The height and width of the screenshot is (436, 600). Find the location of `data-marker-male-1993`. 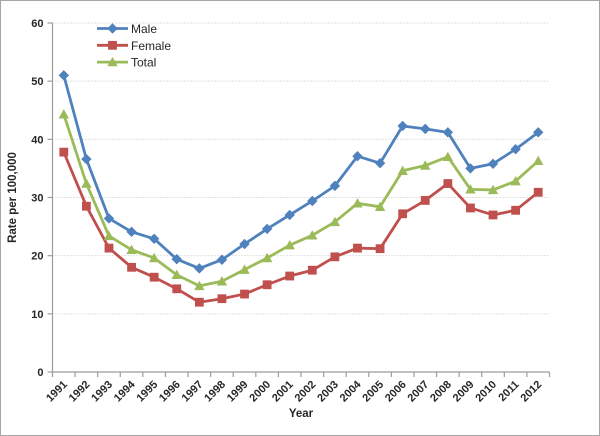

data-marker-male-1993 is located at coordinates (109, 218).